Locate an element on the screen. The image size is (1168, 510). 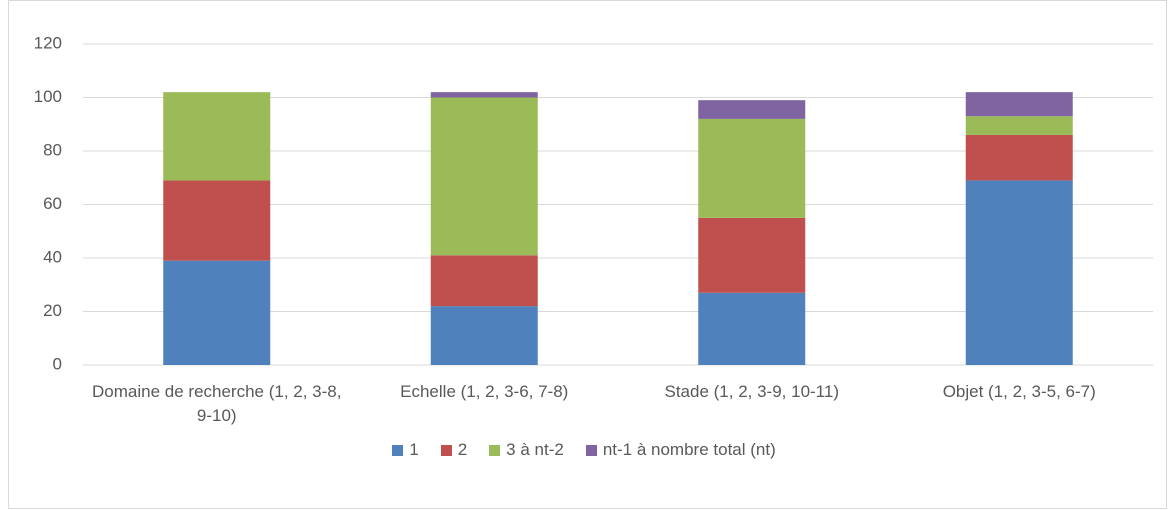
x-tick-label: Stade (1, 2, 3-9, 10-11) is located at coordinates (751, 391).